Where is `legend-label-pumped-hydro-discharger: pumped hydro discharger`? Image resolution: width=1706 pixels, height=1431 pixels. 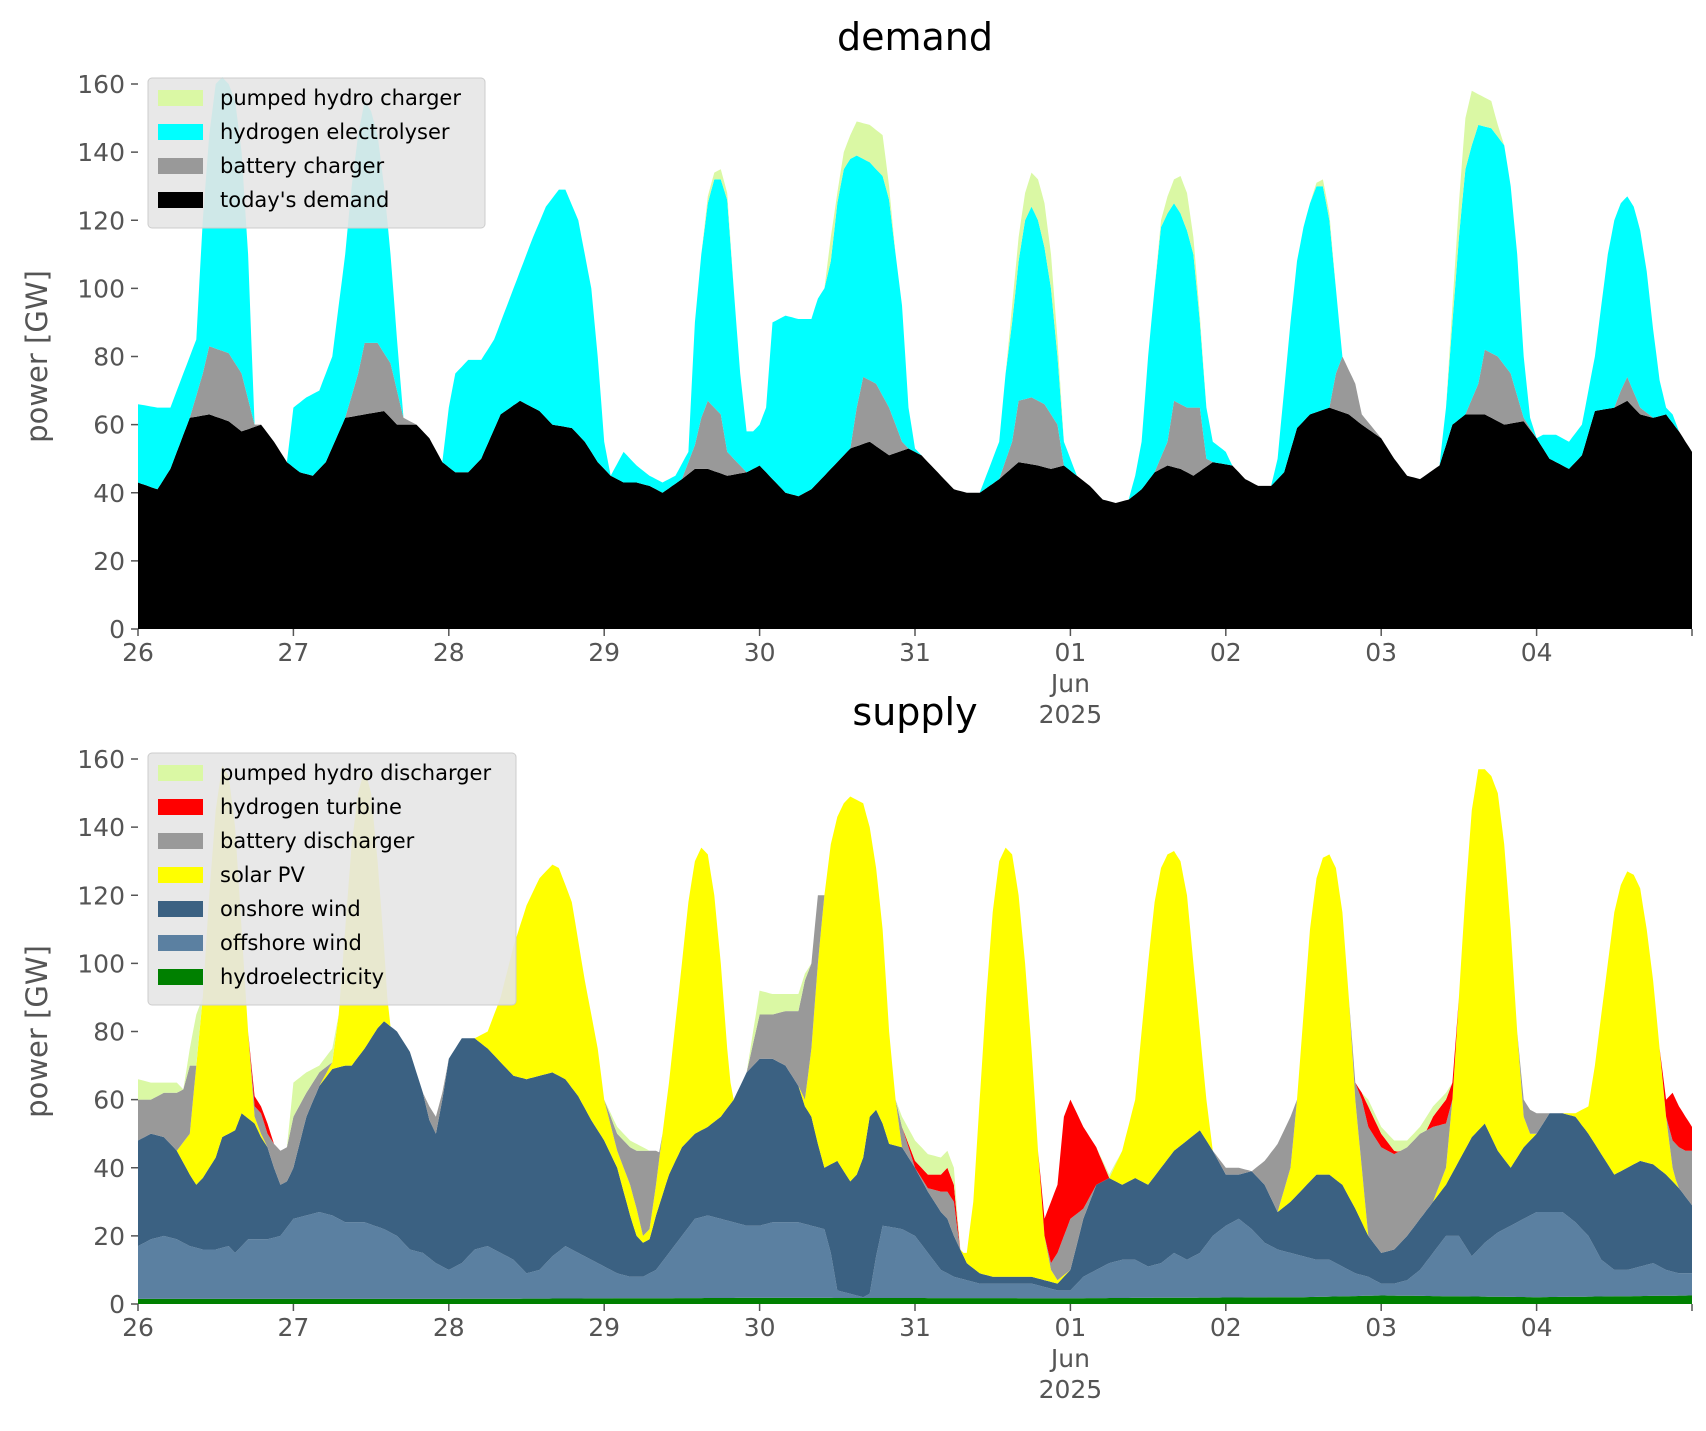 legend-label-pumped-hydro-discharger: pumped hydro discharger is located at coordinates (355, 773).